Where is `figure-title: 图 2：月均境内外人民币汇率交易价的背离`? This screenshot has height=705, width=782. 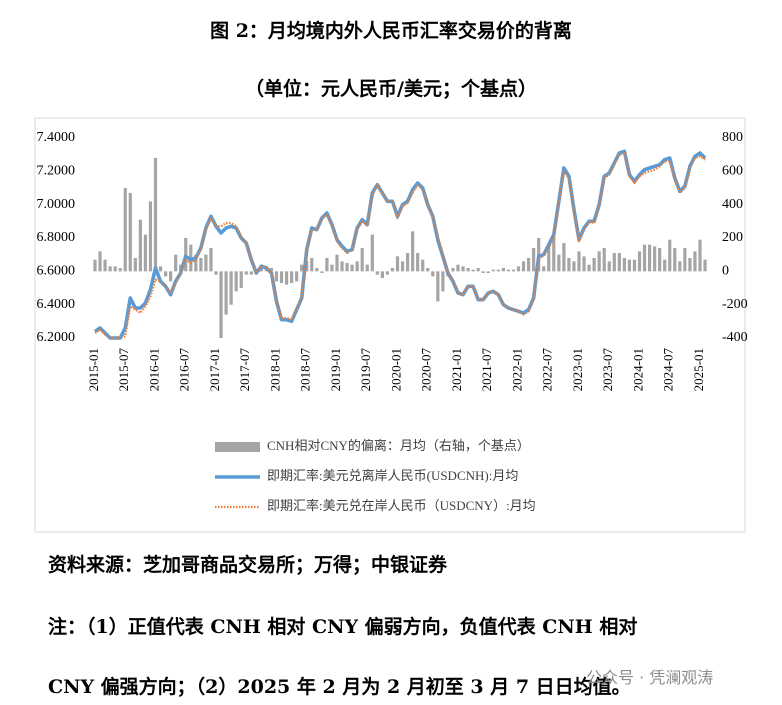
figure-title: 图 2：月均境内外人民币汇率交易价的背离 is located at coordinates (391, 31).